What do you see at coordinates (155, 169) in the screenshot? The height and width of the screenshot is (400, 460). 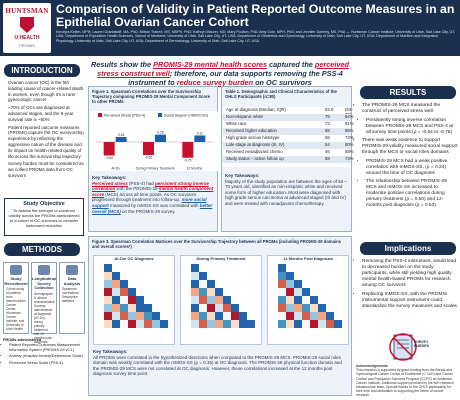 I see `category-label: During Primary Treatment` at bounding box center [155, 169].